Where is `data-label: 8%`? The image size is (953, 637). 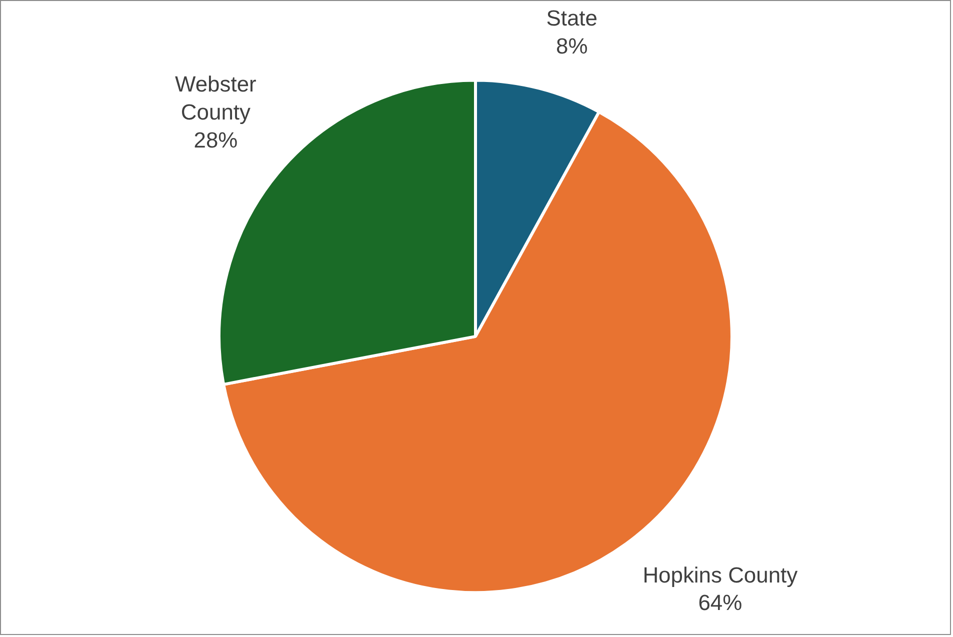 data-label: 8% is located at coordinates (572, 45).